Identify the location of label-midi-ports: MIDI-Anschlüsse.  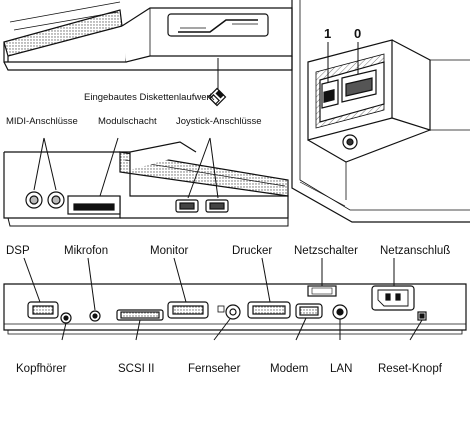
(42, 121).